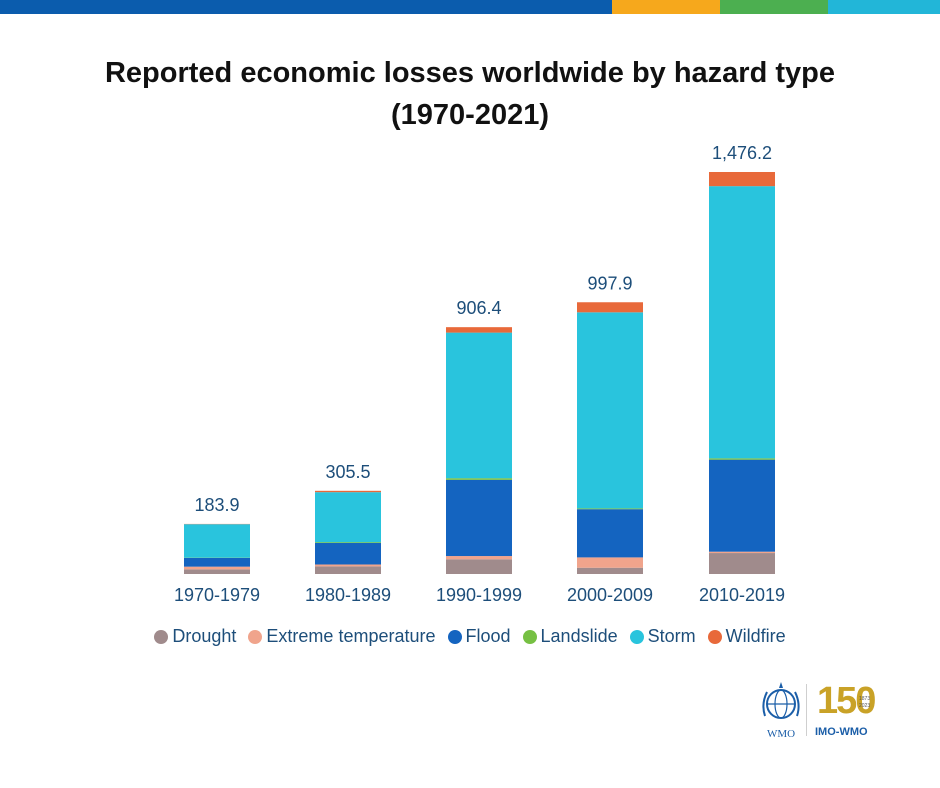  Describe the element at coordinates (610, 307) in the screenshot. I see `bar-2000-2009-wildfire` at that location.